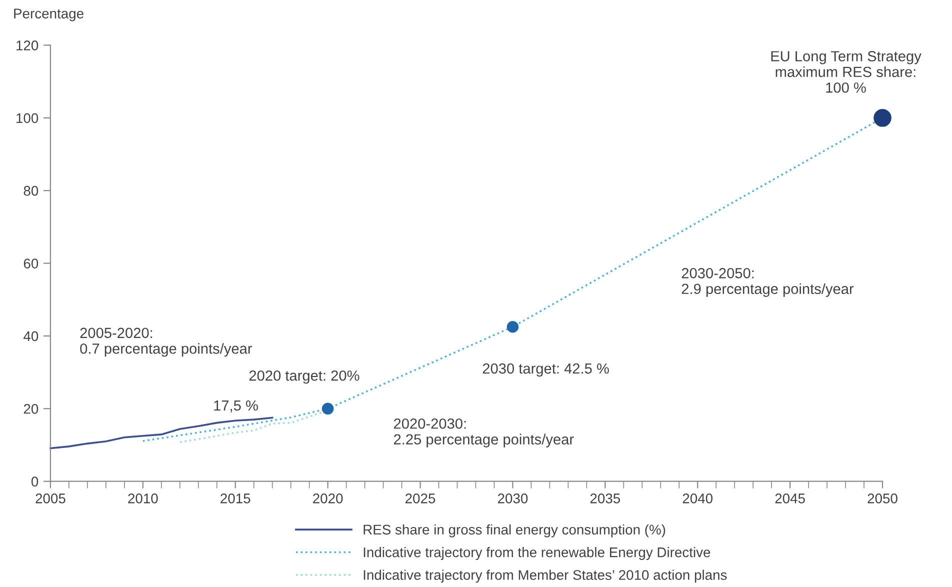 The width and height of the screenshot is (952, 587). I want to click on x-tick-label: 2045, so click(790, 499).